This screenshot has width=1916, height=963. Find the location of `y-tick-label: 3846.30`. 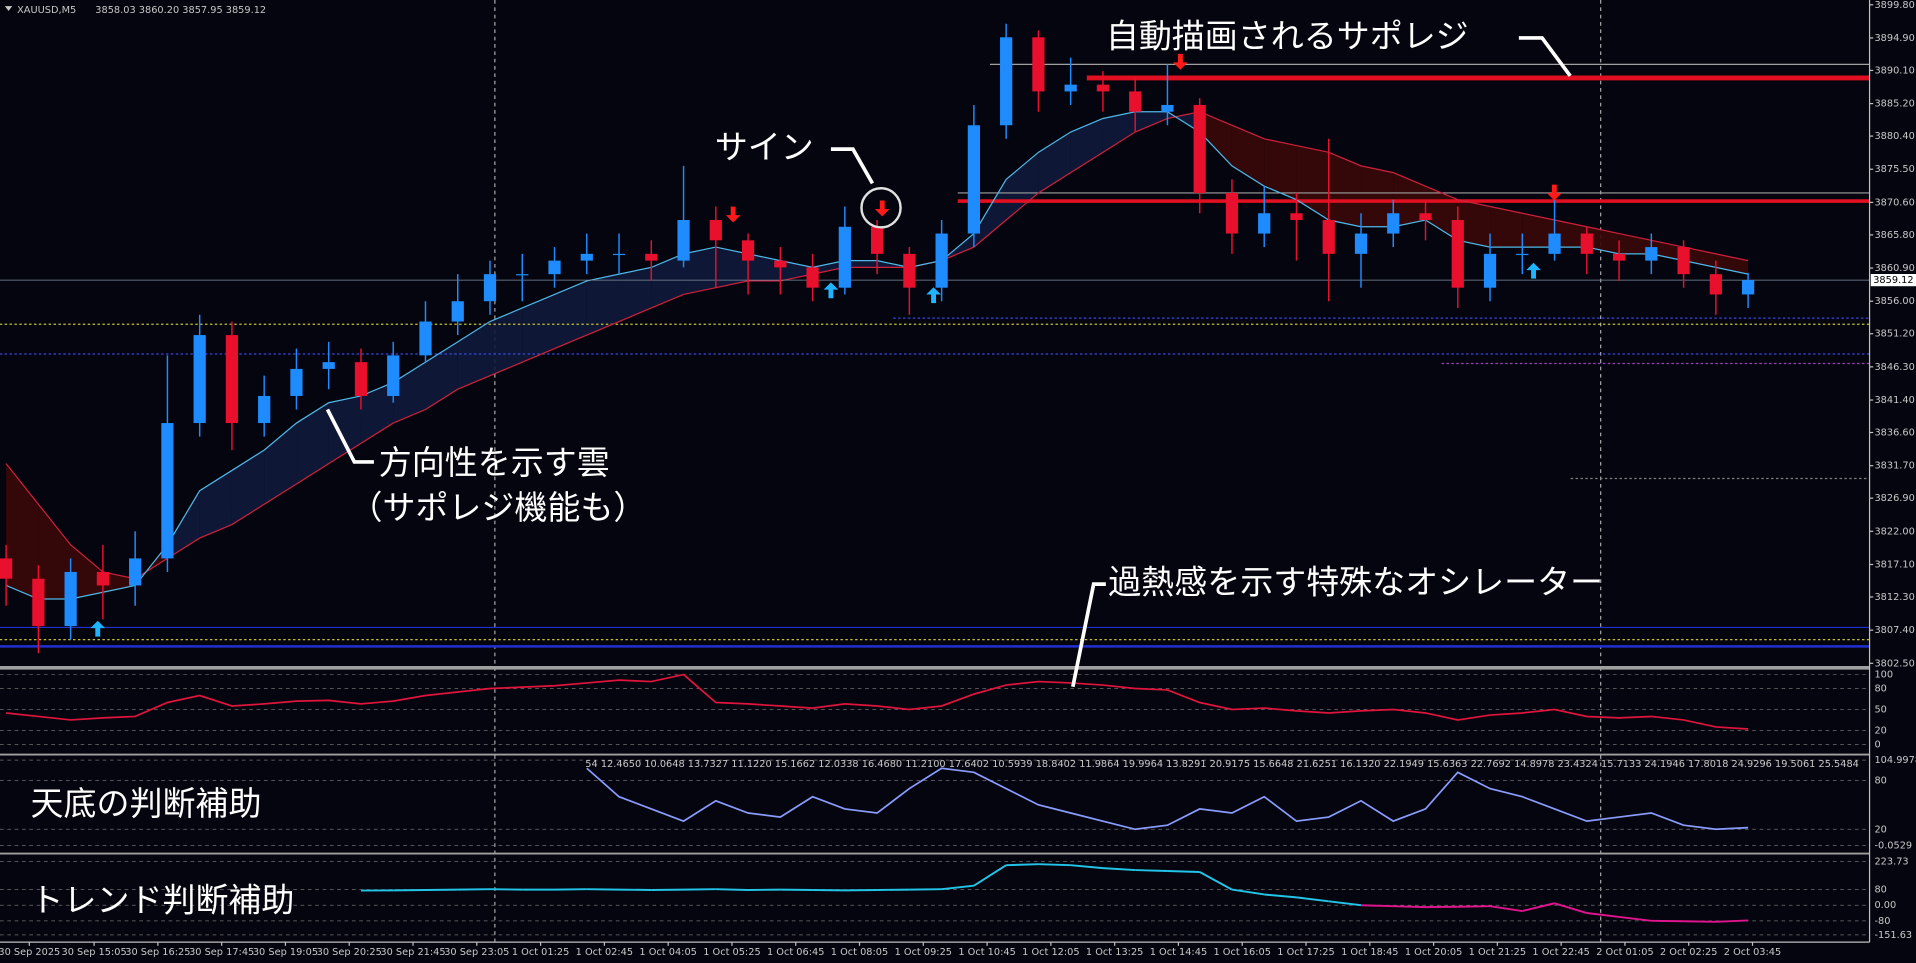

y-tick-label: 3846.30 is located at coordinates (1894, 367).